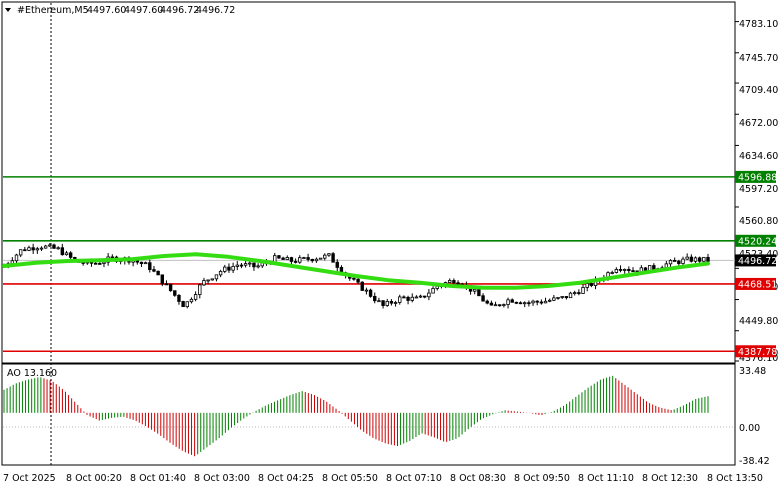 The image size is (781, 489). What do you see at coordinates (606, 478) in the screenshot?
I see `time-label-9: 8 Oct 11:10` at bounding box center [606, 478].